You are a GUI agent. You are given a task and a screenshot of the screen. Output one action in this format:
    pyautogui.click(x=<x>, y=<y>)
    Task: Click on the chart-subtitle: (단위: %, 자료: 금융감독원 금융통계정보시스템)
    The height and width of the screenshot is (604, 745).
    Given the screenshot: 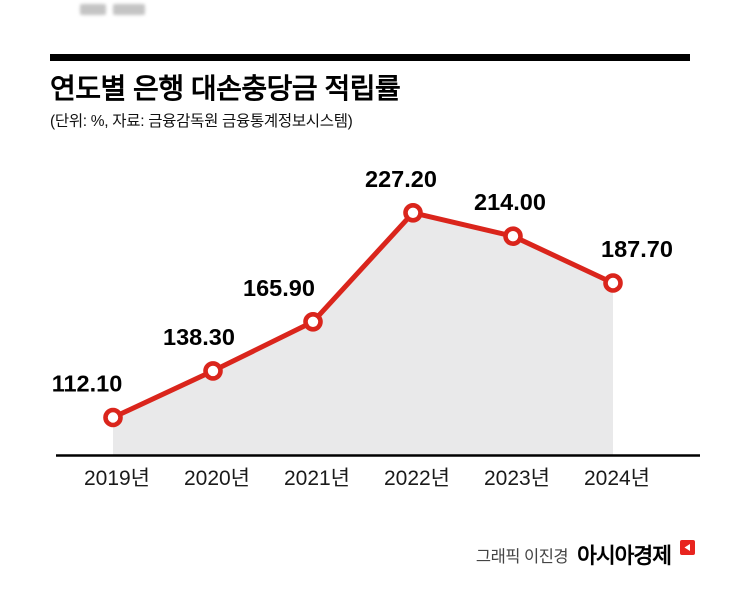 What is the action you would take?
    pyautogui.click(x=201, y=121)
    